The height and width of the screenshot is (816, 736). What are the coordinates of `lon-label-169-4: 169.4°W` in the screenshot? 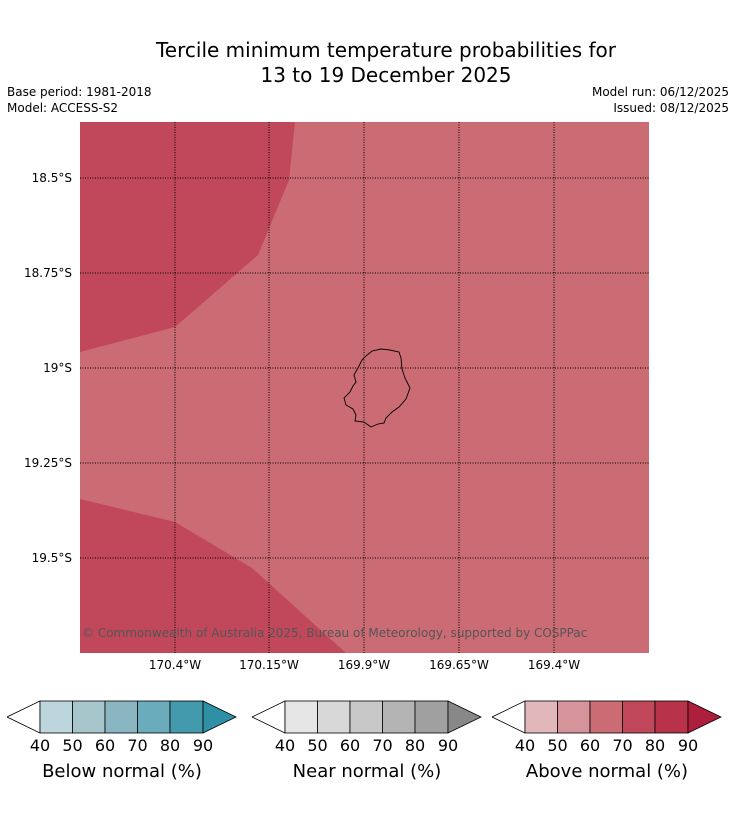 It's located at (554, 665).